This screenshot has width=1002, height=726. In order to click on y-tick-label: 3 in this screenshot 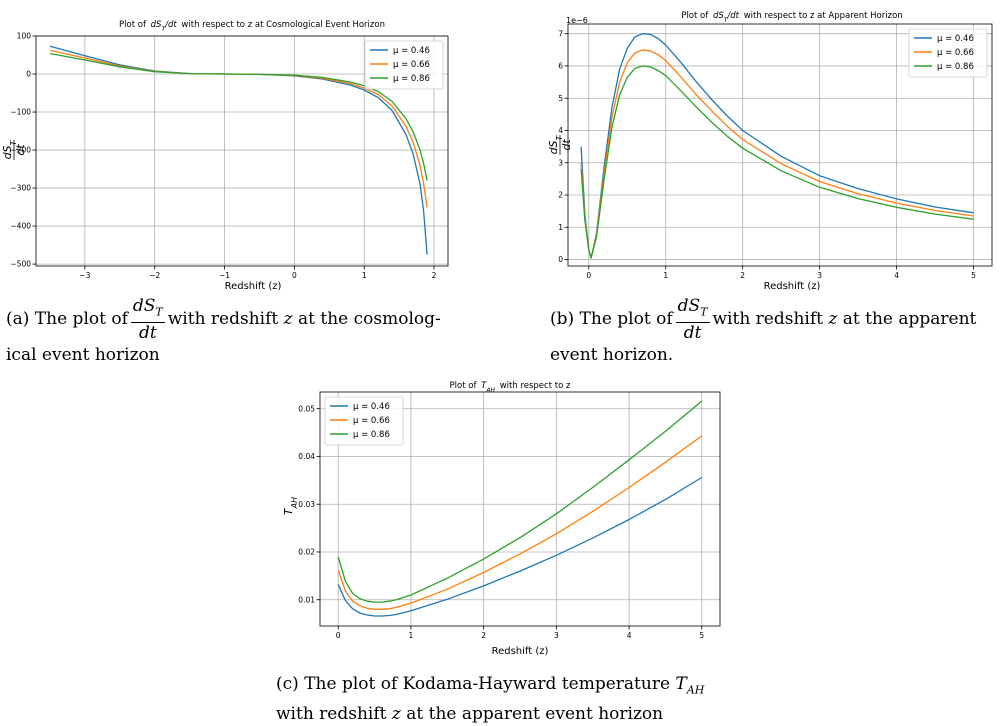, I will do `click(560, 162)`.